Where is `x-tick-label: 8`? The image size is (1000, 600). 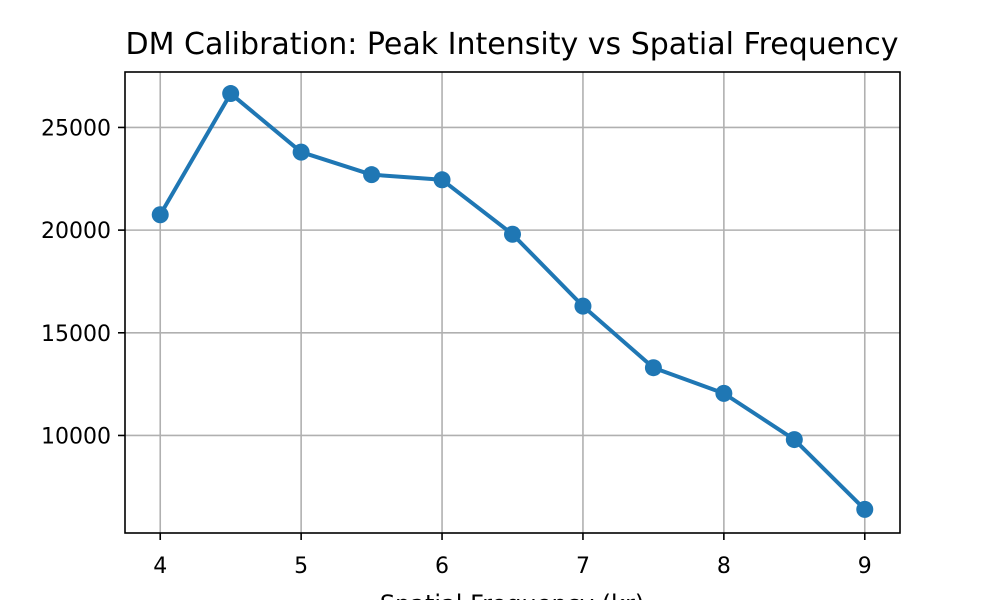
x-tick-label: 8 is located at coordinates (724, 566).